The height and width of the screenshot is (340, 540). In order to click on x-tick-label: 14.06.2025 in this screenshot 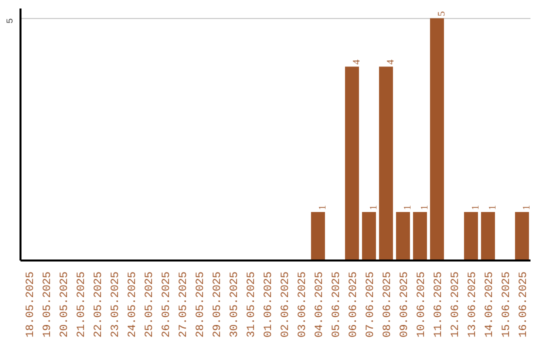, I will do `click(490, 304)`.